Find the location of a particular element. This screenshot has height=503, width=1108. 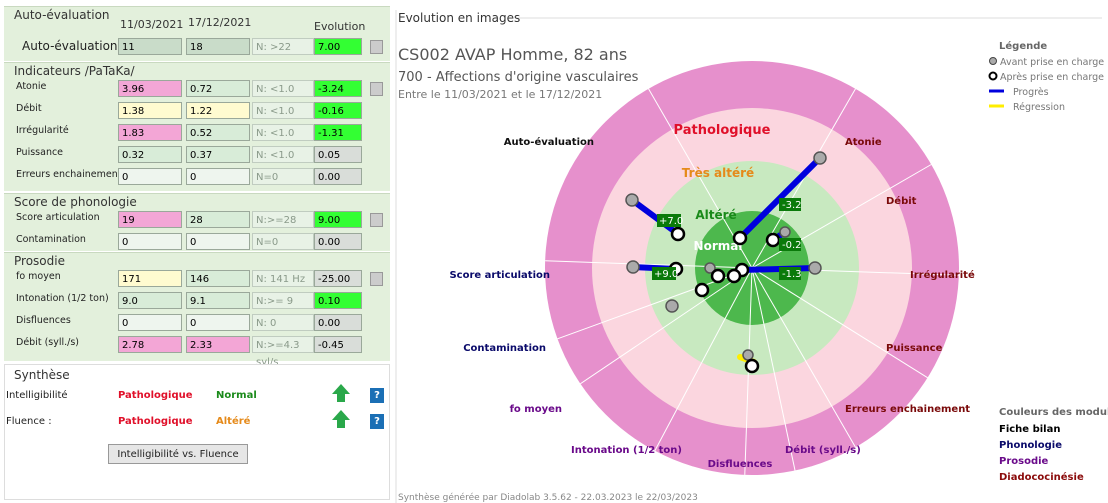

row-label: Erreurs enchainement is located at coordinates (69, 174).